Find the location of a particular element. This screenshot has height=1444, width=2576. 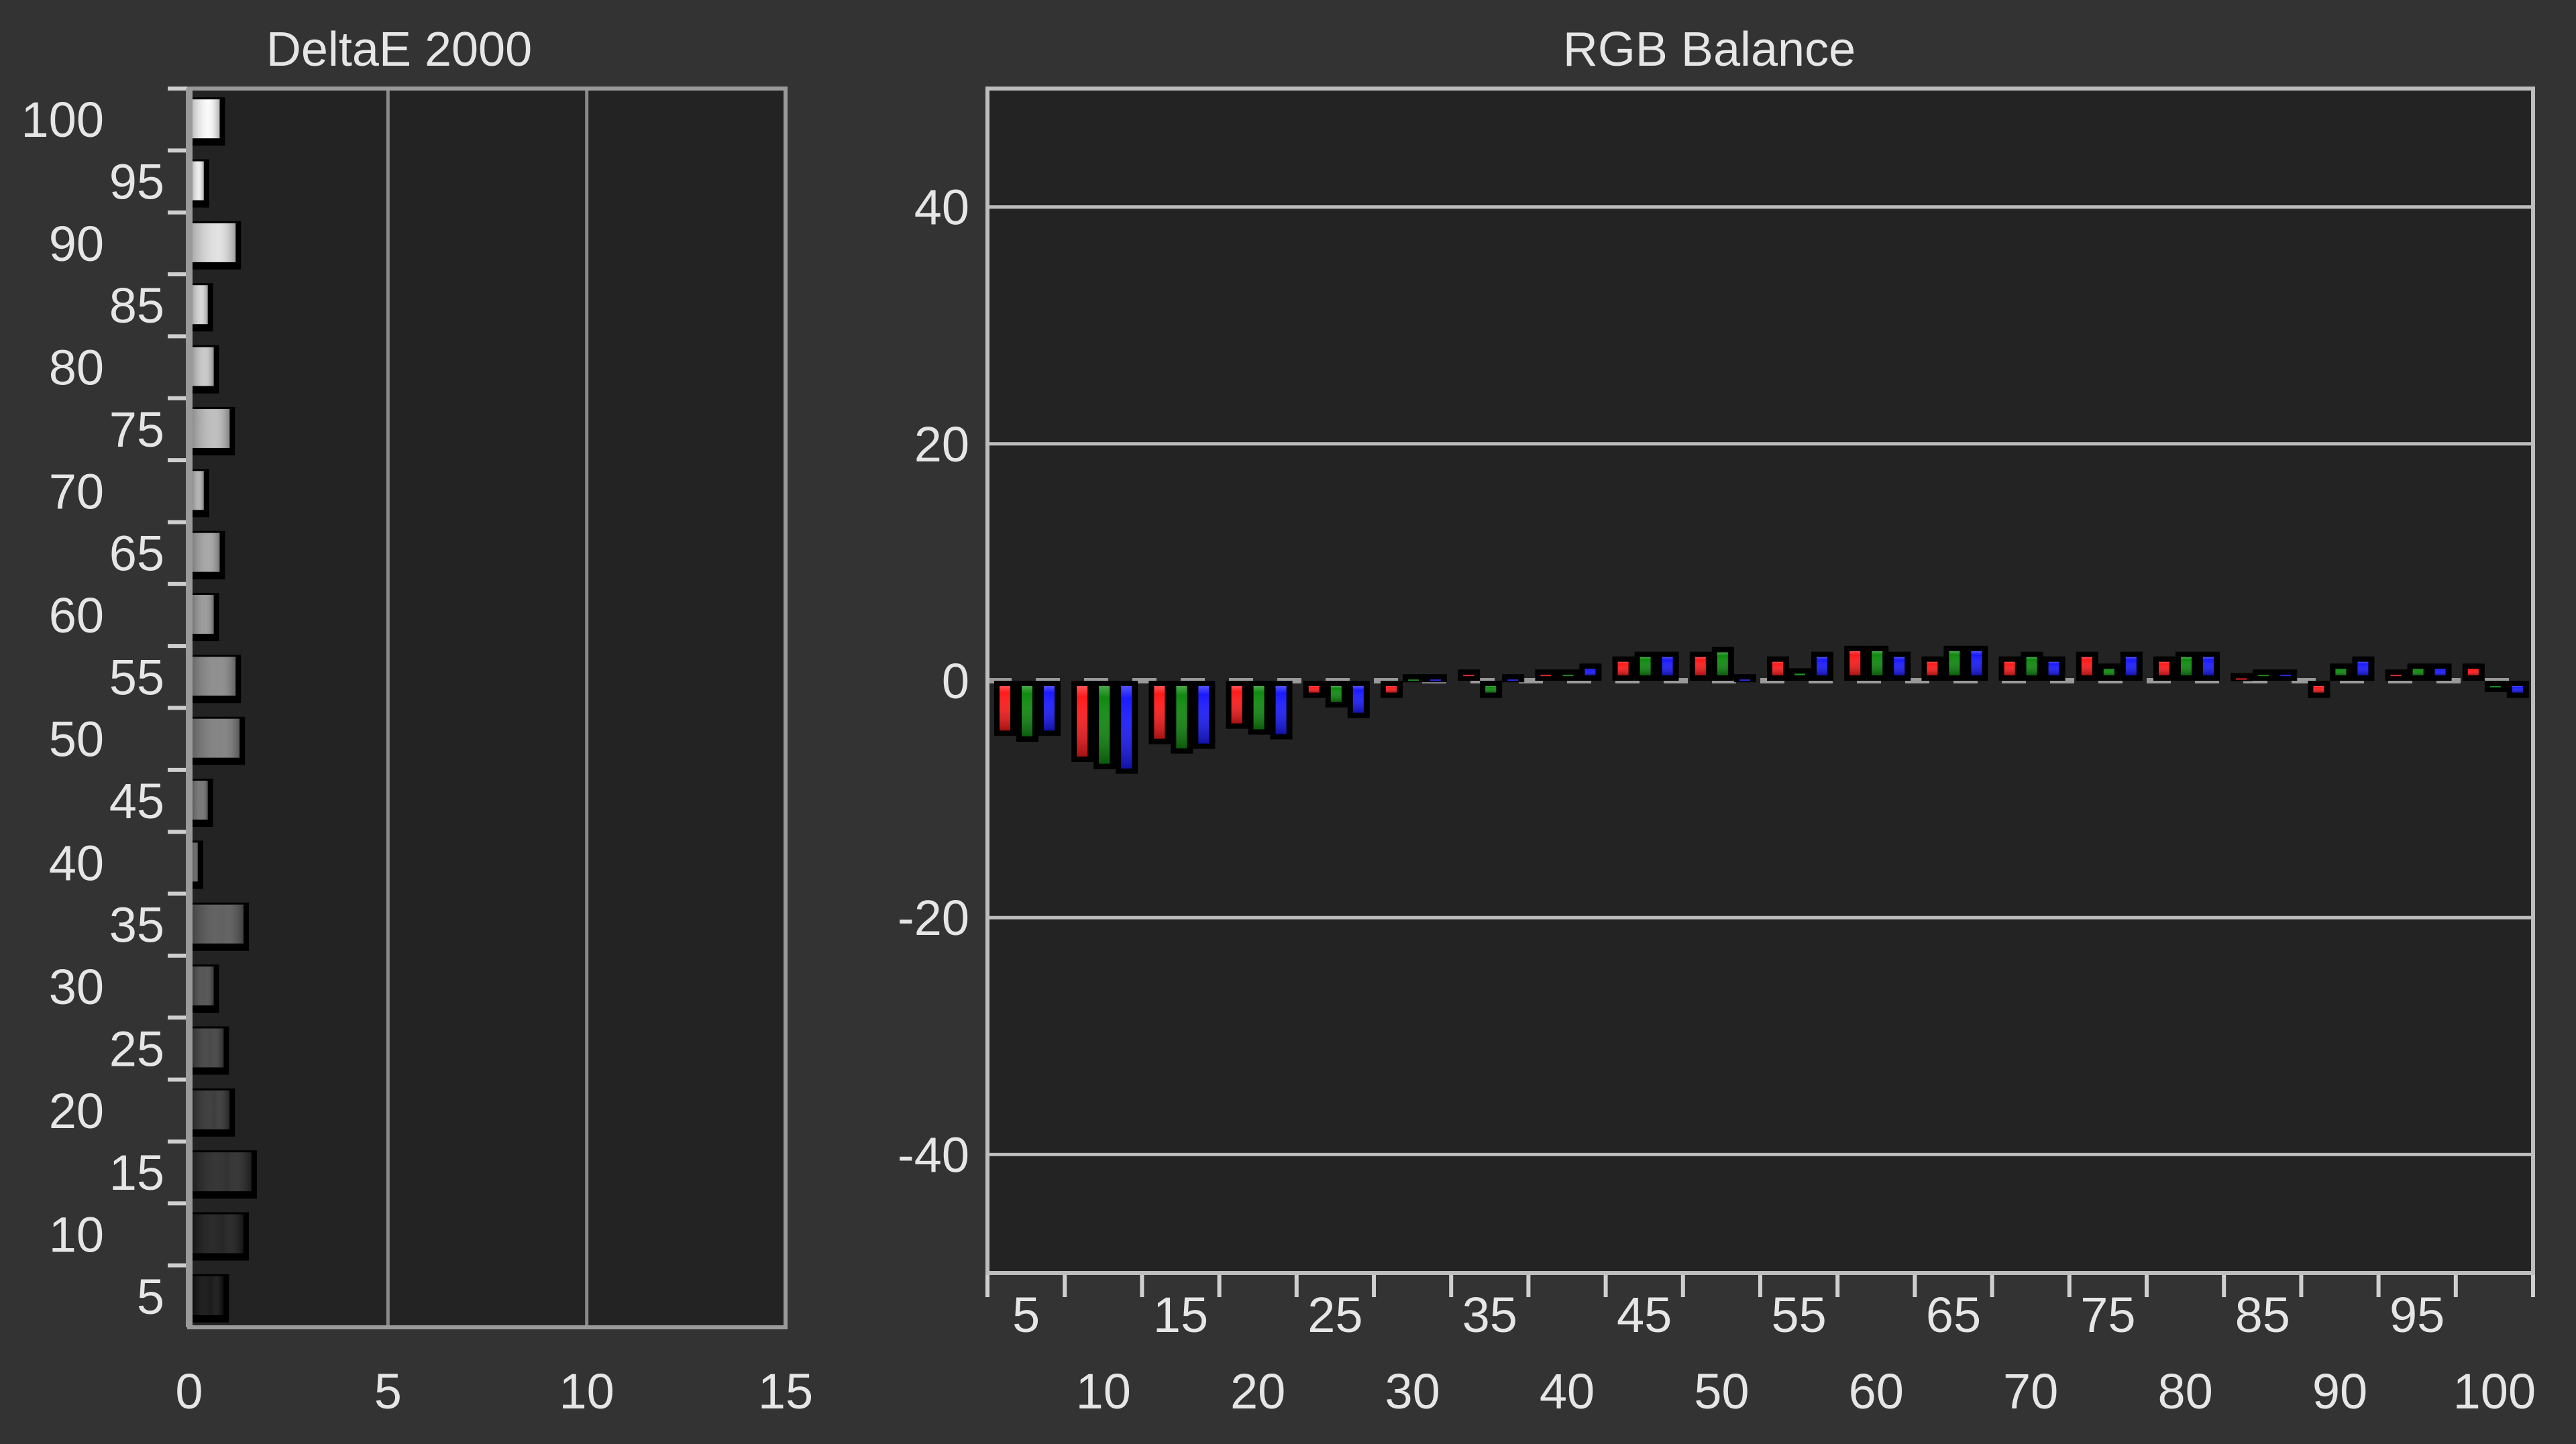

y-tick-label: 80 is located at coordinates (76, 368).